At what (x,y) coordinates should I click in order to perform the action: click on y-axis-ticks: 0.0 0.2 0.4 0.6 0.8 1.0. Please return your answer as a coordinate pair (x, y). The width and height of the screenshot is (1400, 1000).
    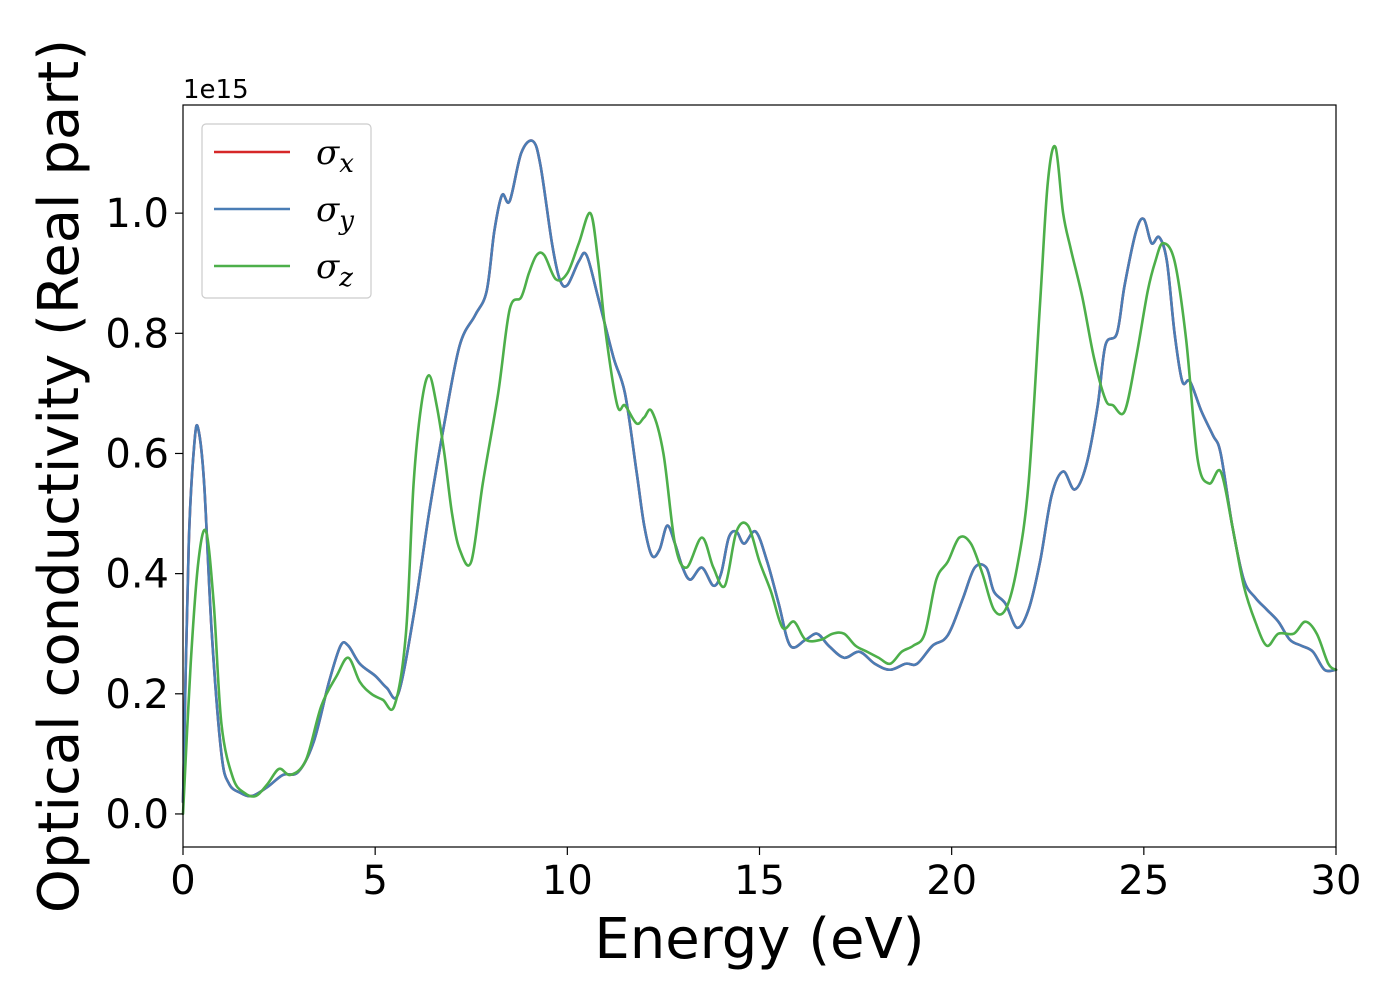
    Looking at the image, I should click on (144, 514).